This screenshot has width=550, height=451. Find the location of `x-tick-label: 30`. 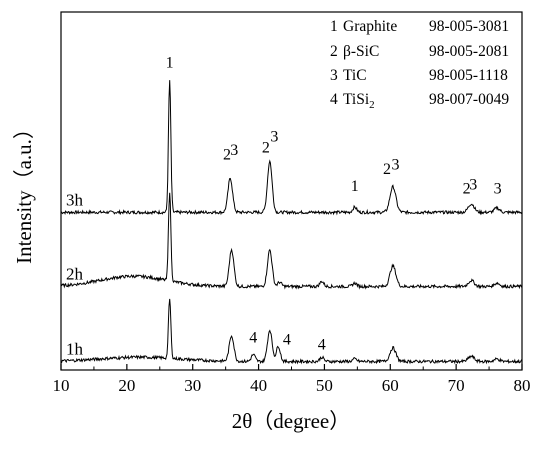

x-tick-label: 30 is located at coordinates (192, 385).